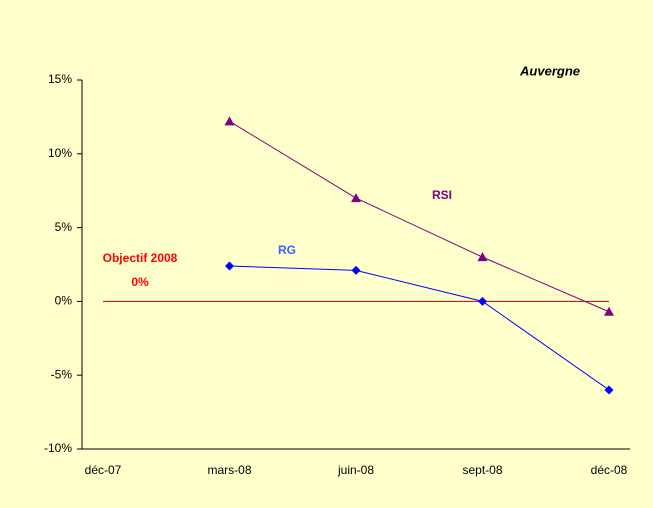  Describe the element at coordinates (482, 470) in the screenshot. I see `x-tick-label: sept-08` at that location.